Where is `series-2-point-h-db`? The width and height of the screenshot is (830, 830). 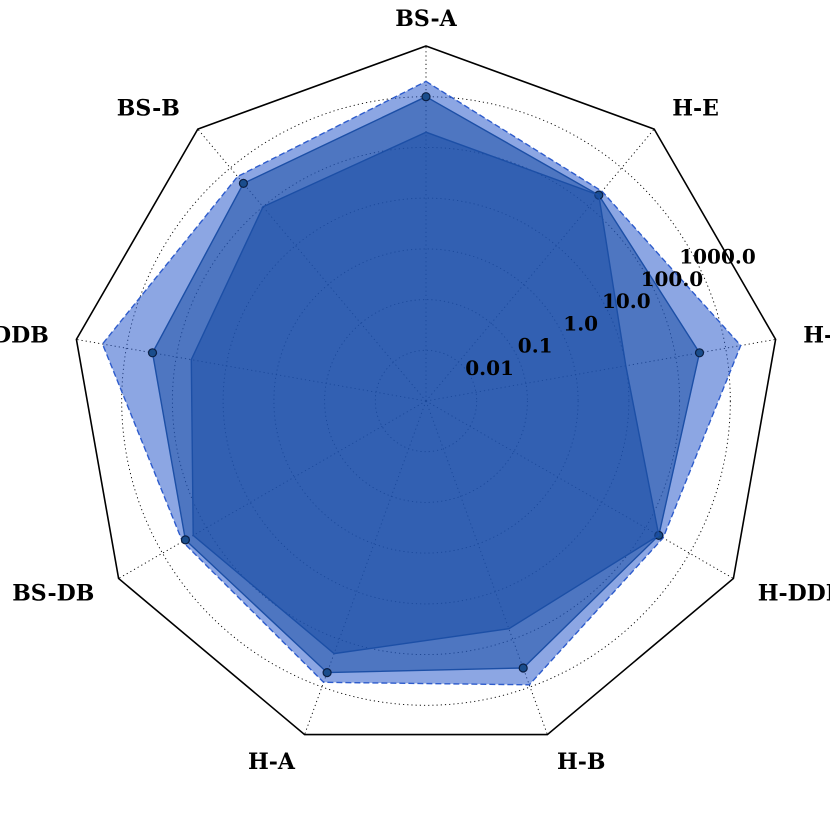 series-2-point-h-db is located at coordinates (699, 353).